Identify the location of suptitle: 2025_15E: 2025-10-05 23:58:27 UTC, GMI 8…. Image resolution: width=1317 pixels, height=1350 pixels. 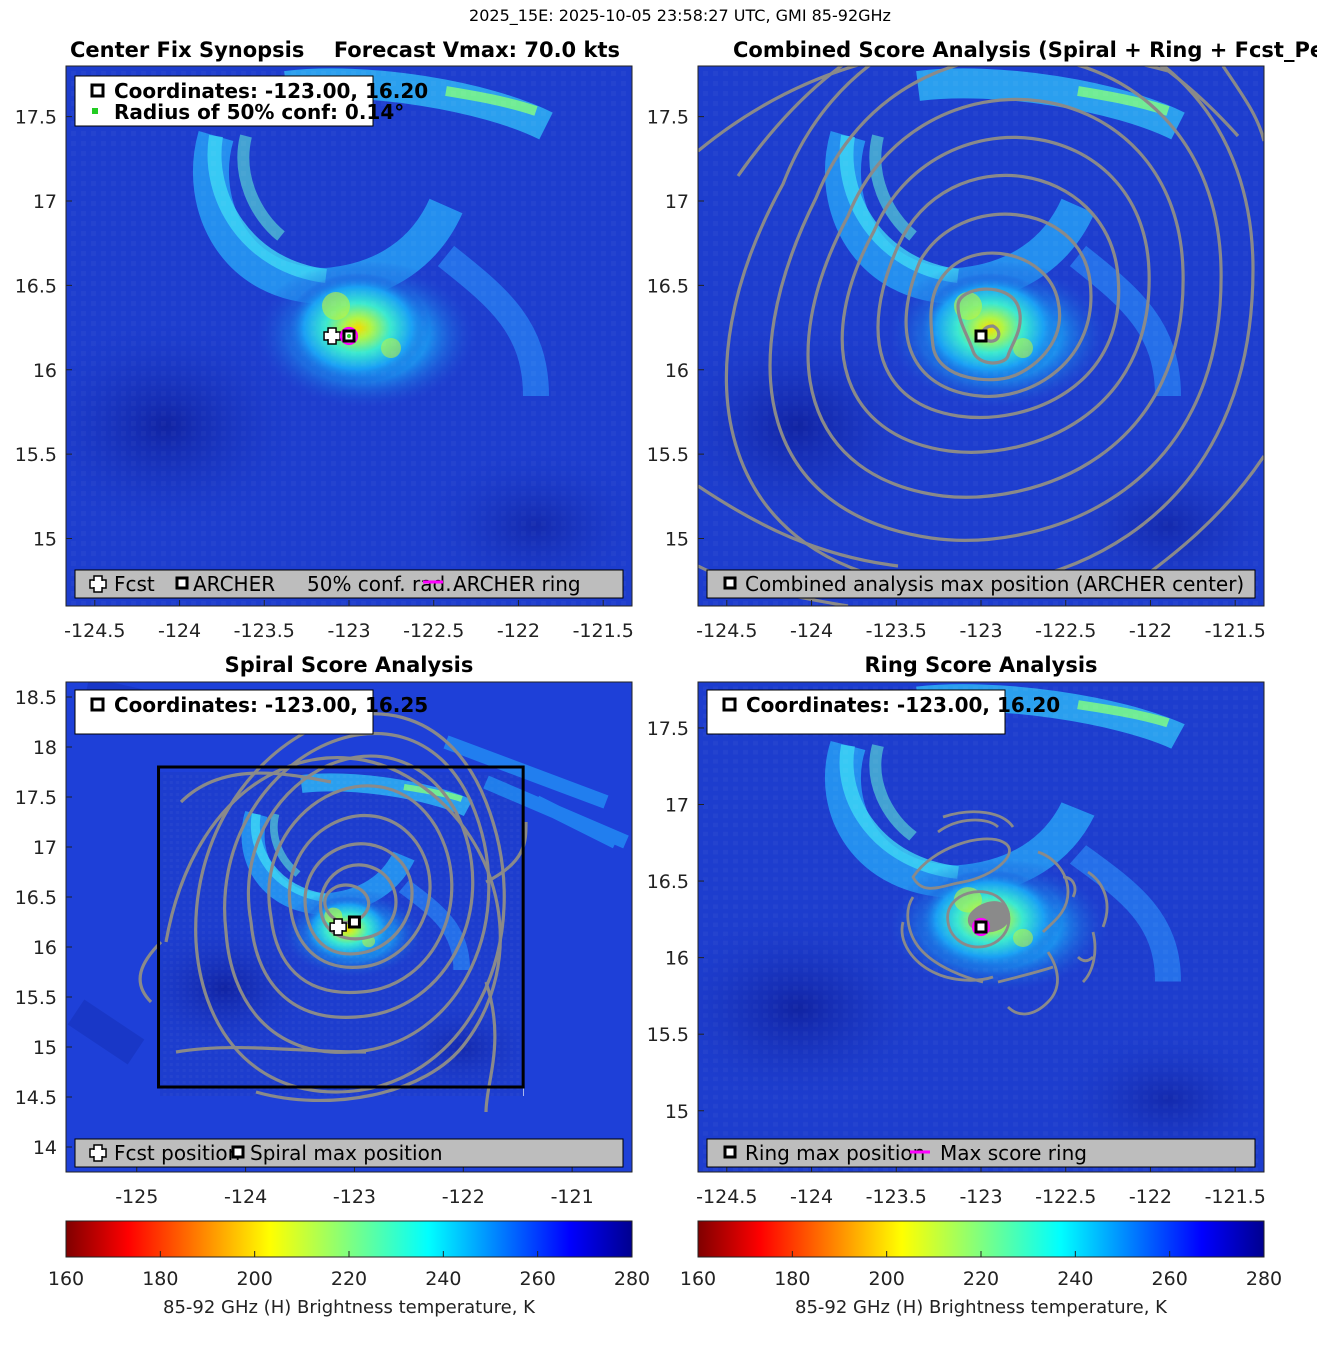
(680, 16).